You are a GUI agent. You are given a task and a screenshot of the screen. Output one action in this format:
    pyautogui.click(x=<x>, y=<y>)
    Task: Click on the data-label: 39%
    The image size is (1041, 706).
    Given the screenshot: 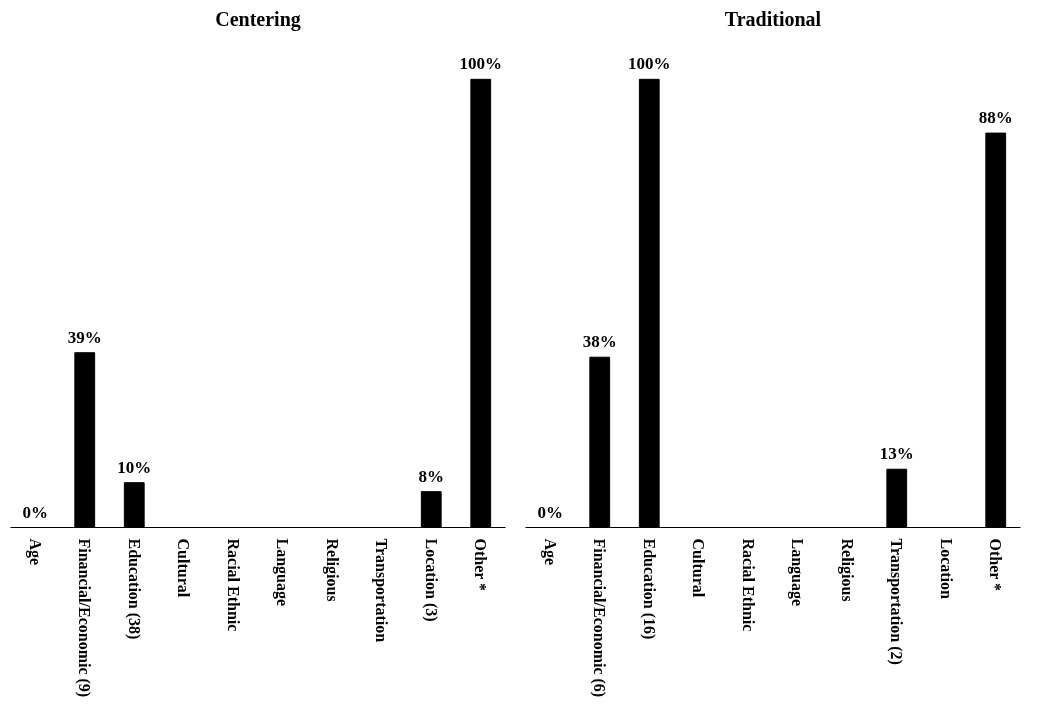 What is the action you would take?
    pyautogui.click(x=84, y=337)
    